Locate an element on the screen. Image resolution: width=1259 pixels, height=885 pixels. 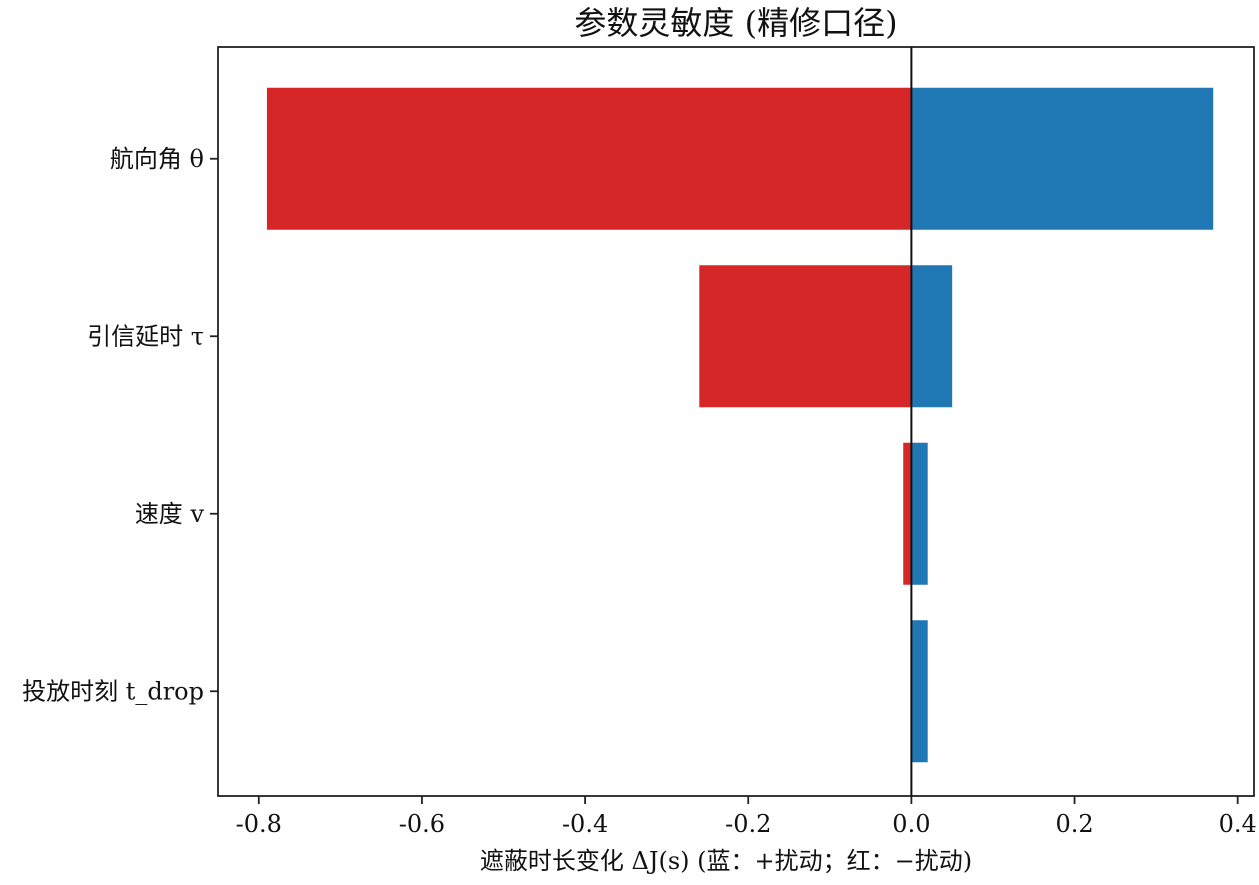
x-tick-label-2: -0.4 is located at coordinates (585, 824).